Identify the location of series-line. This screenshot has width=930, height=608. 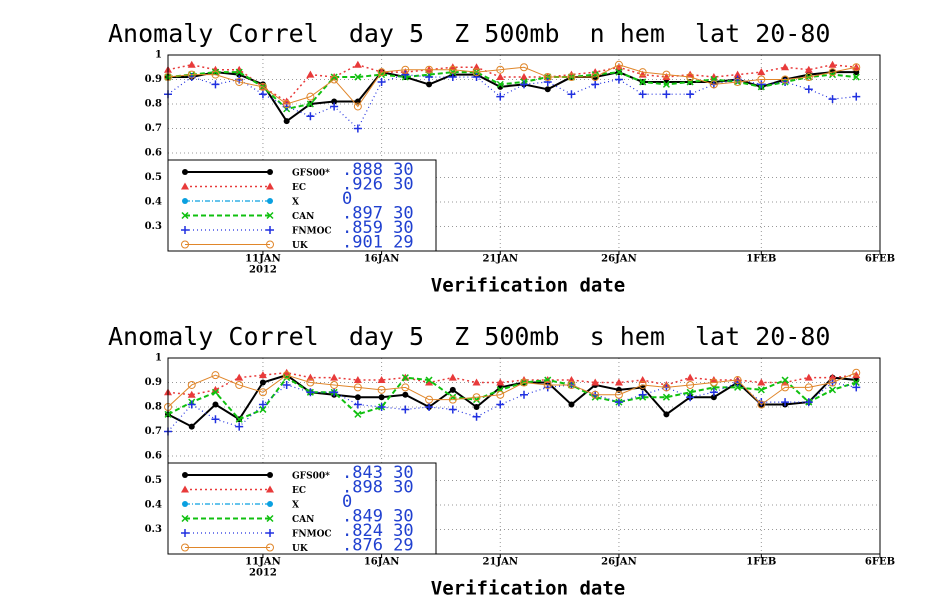
(512, 83).